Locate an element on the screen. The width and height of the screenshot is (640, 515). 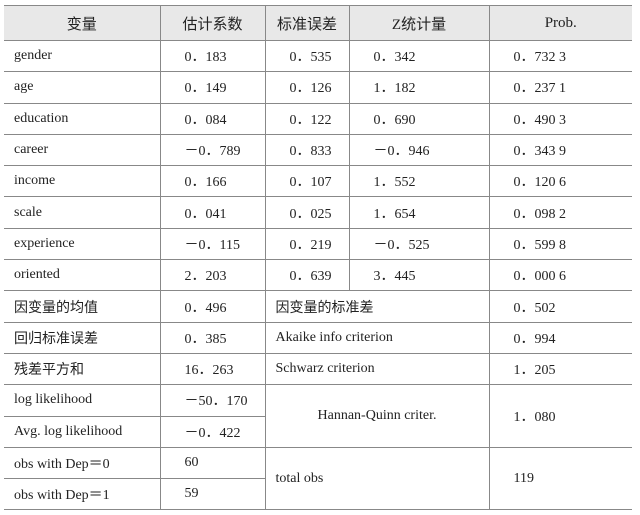
variable-row: age 0．149 0．126 1．182 0．237 1 is located at coordinates (318, 87).